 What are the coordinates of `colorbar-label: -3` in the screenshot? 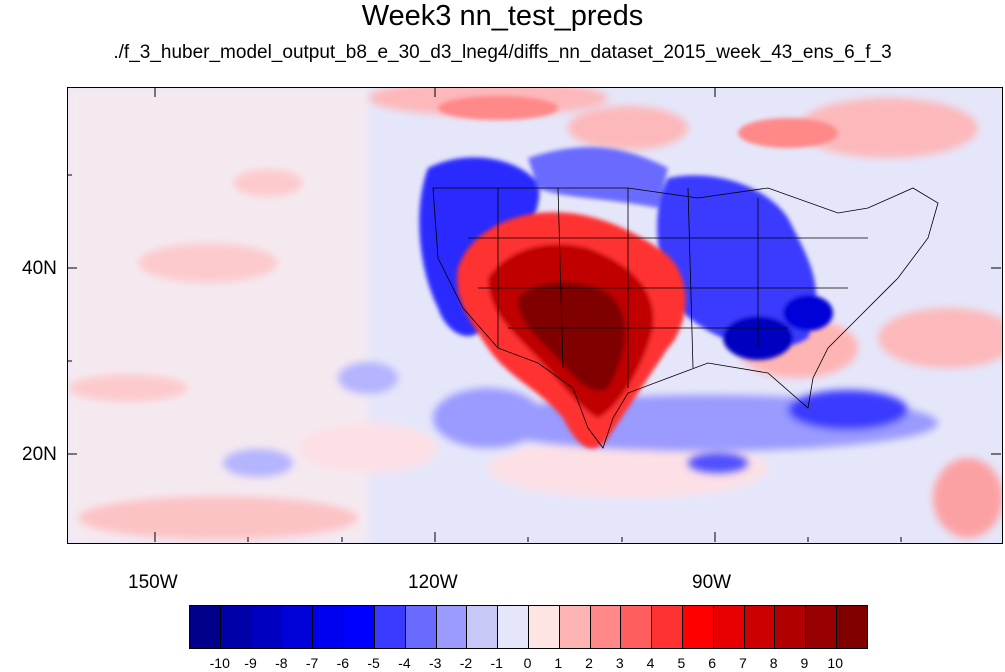 It's located at (435, 663).